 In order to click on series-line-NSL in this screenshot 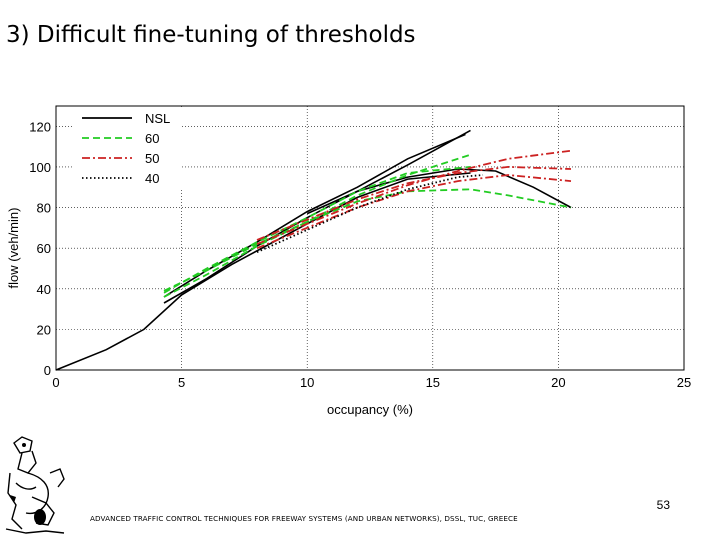, I will do `click(317, 216)`.